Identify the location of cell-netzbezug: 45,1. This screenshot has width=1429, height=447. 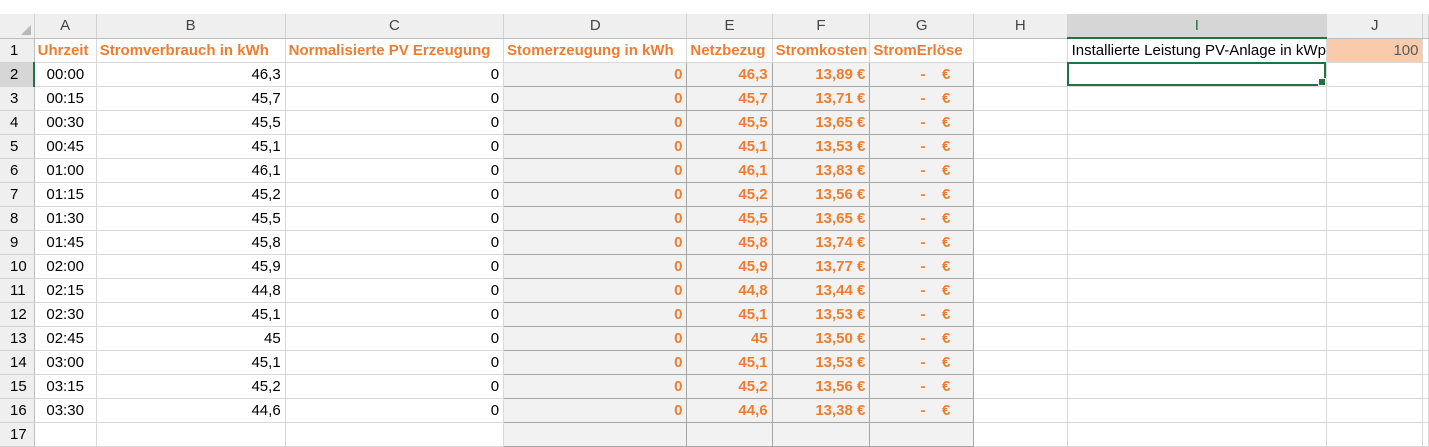
(729, 362).